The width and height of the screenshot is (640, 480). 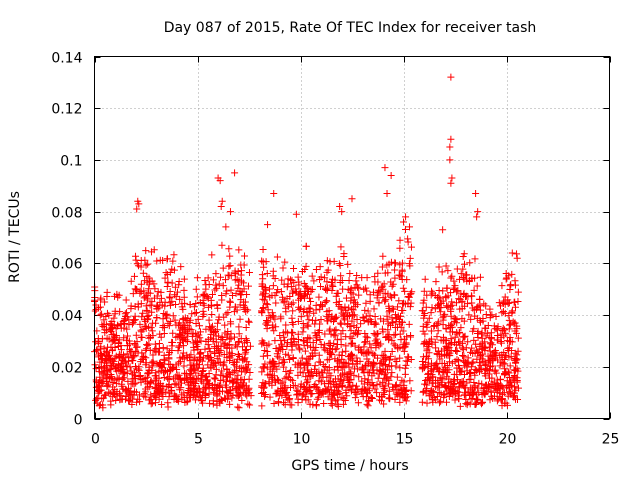 I want to click on y-axis-label: ROTI / TECUs, so click(x=15, y=237).